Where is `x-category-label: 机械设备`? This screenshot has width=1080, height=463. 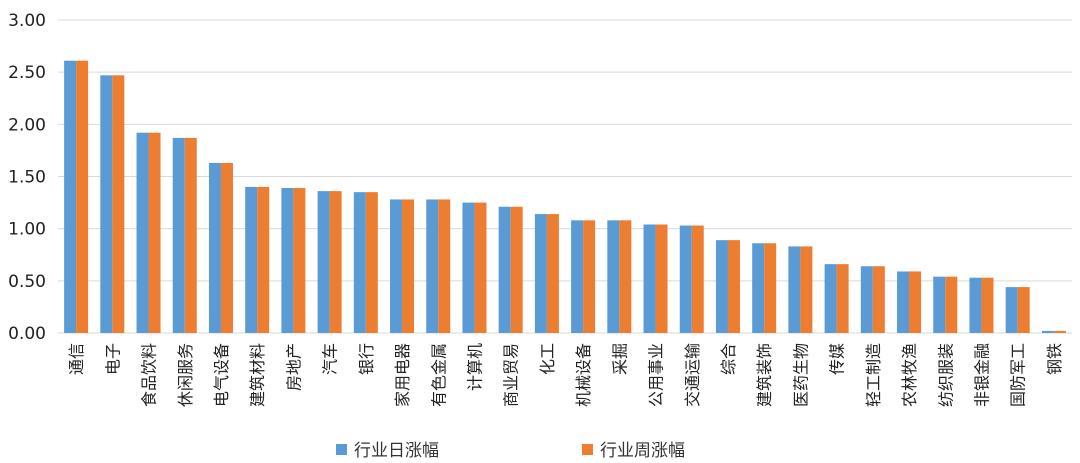 x-category-label: 机械设备 is located at coordinates (583, 375).